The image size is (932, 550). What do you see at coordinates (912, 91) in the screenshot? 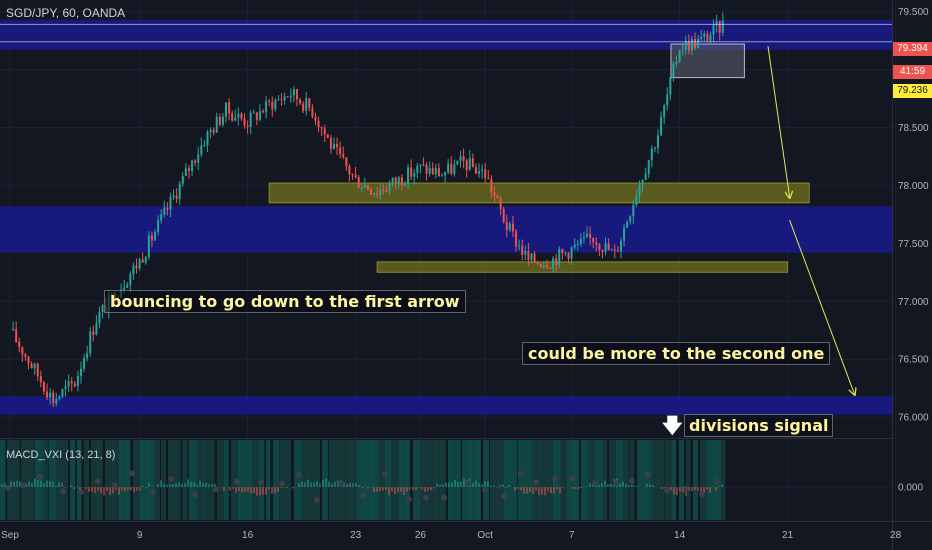
I see `level-price-tag: 79.236` at bounding box center [912, 91].